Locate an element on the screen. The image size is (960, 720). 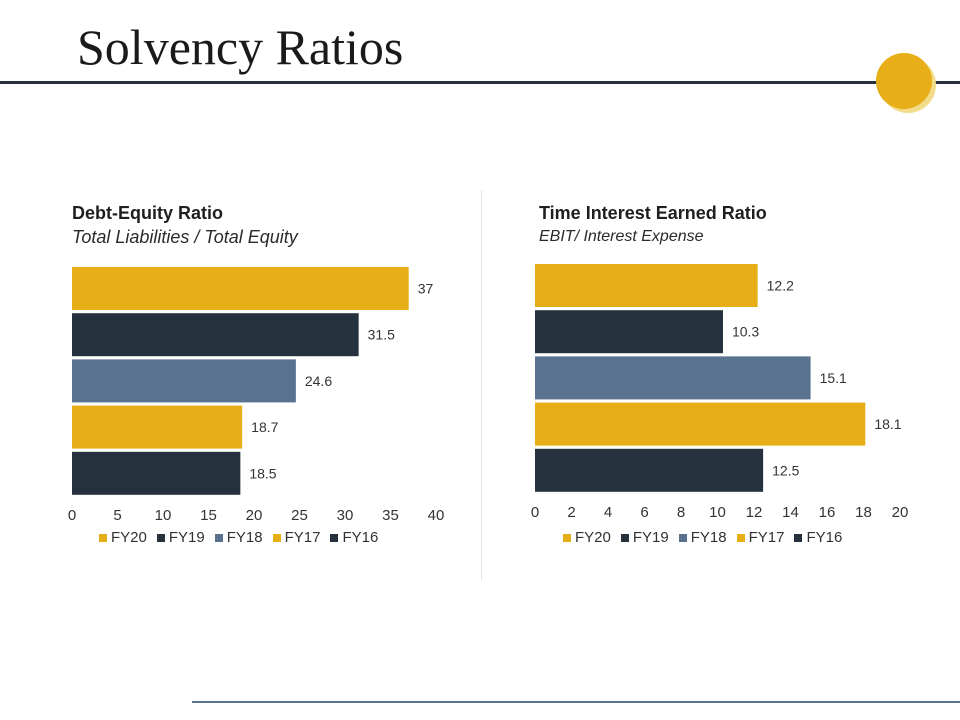
tie-ratio-value-label: 18.1 is located at coordinates (887, 424).